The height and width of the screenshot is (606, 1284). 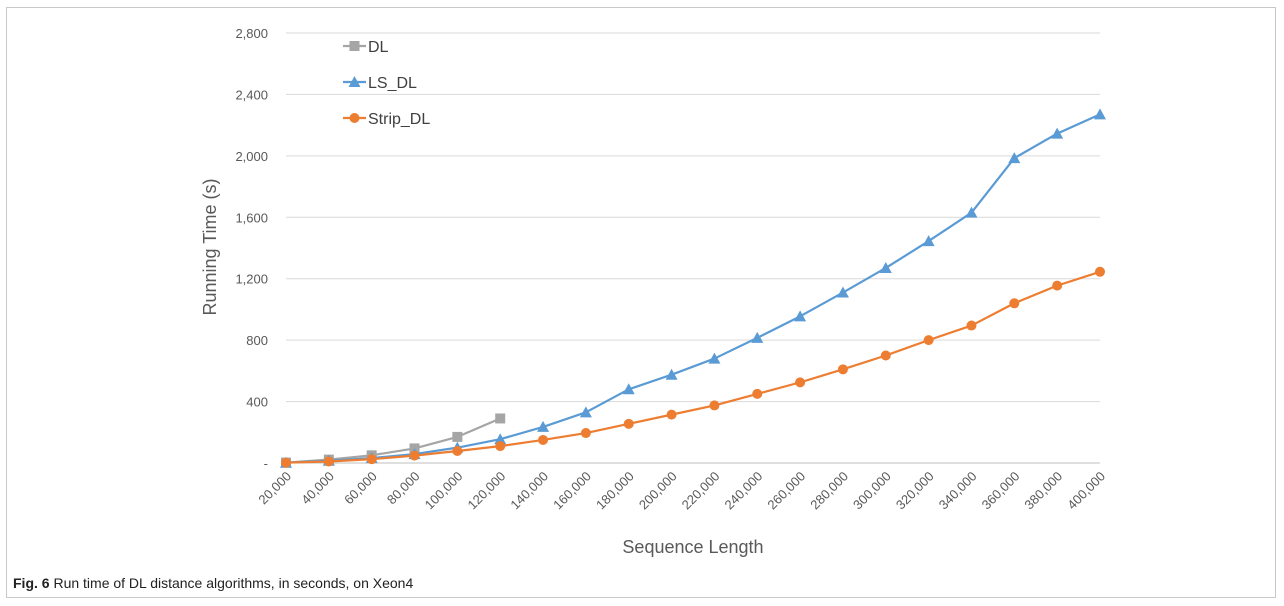 What do you see at coordinates (1086, 491) in the screenshot?
I see `x-tick-label: 400,000` at bounding box center [1086, 491].